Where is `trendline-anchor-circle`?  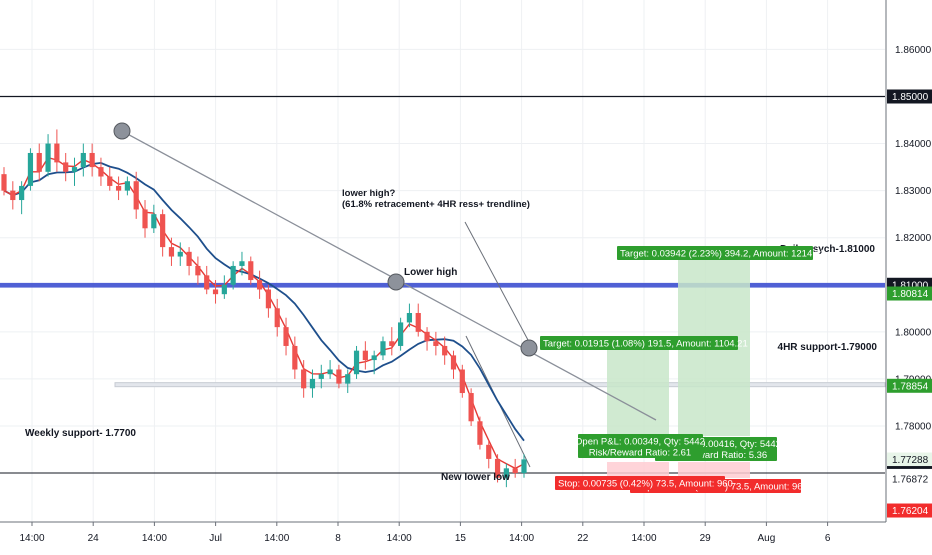
trendline-anchor-circle is located at coordinates (122, 131).